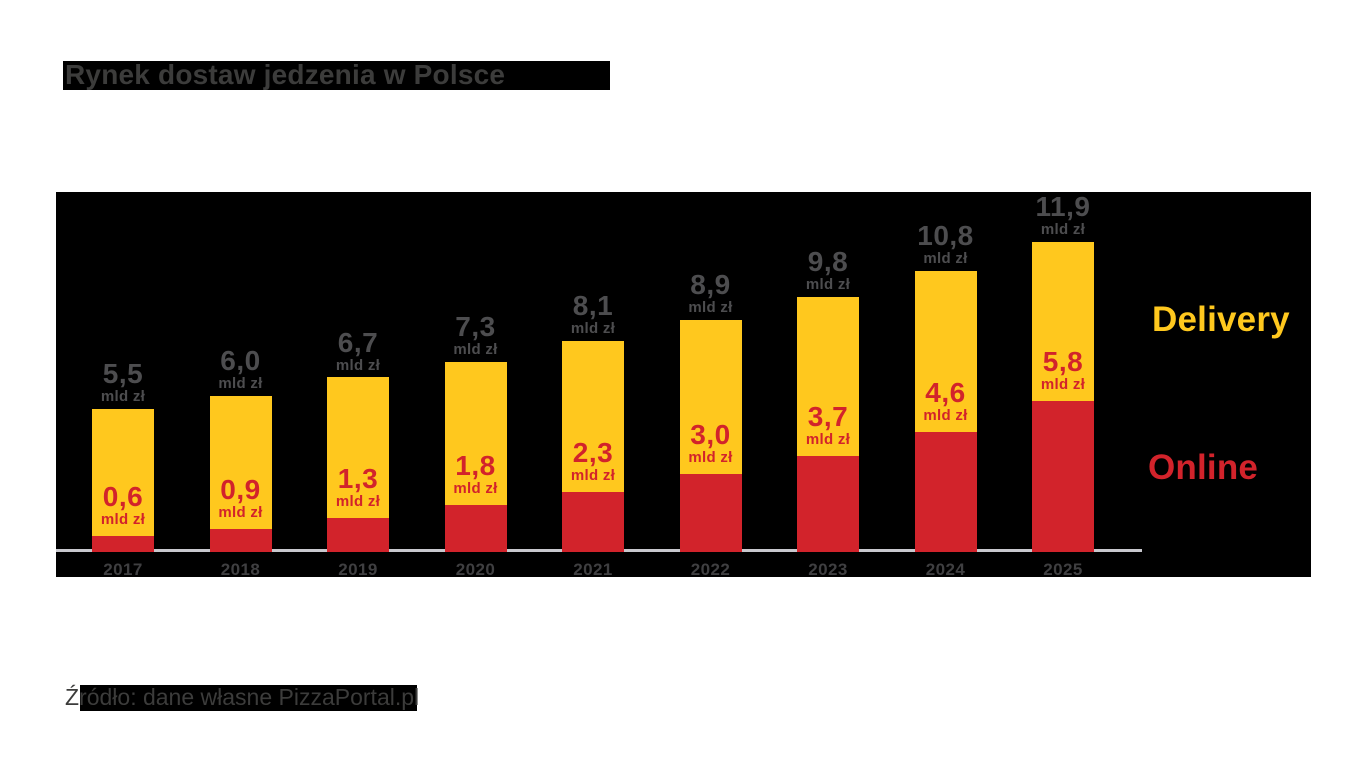  Describe the element at coordinates (475, 466) in the screenshot. I see `online-value: 1,8` at that location.